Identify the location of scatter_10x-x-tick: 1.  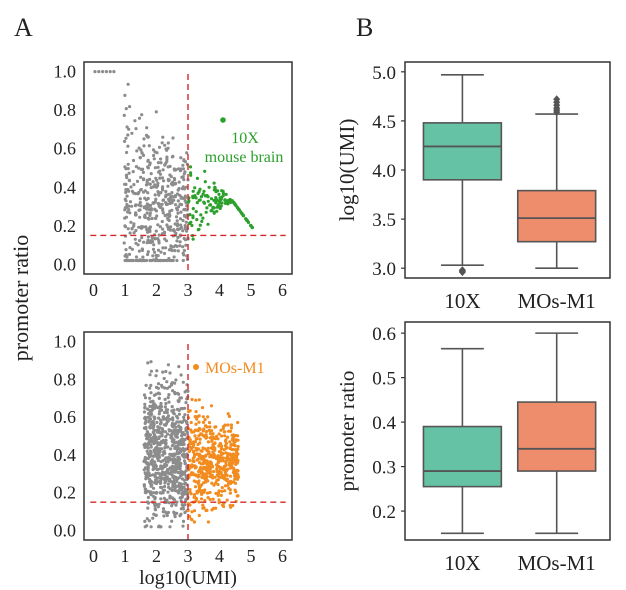
(124, 290).